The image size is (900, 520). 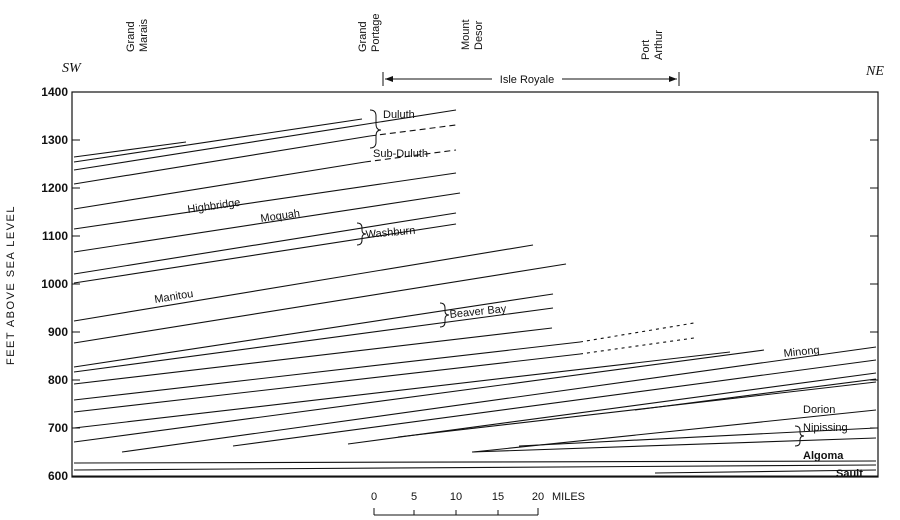 I want to click on label-algoma: Algoma, so click(x=823, y=456).